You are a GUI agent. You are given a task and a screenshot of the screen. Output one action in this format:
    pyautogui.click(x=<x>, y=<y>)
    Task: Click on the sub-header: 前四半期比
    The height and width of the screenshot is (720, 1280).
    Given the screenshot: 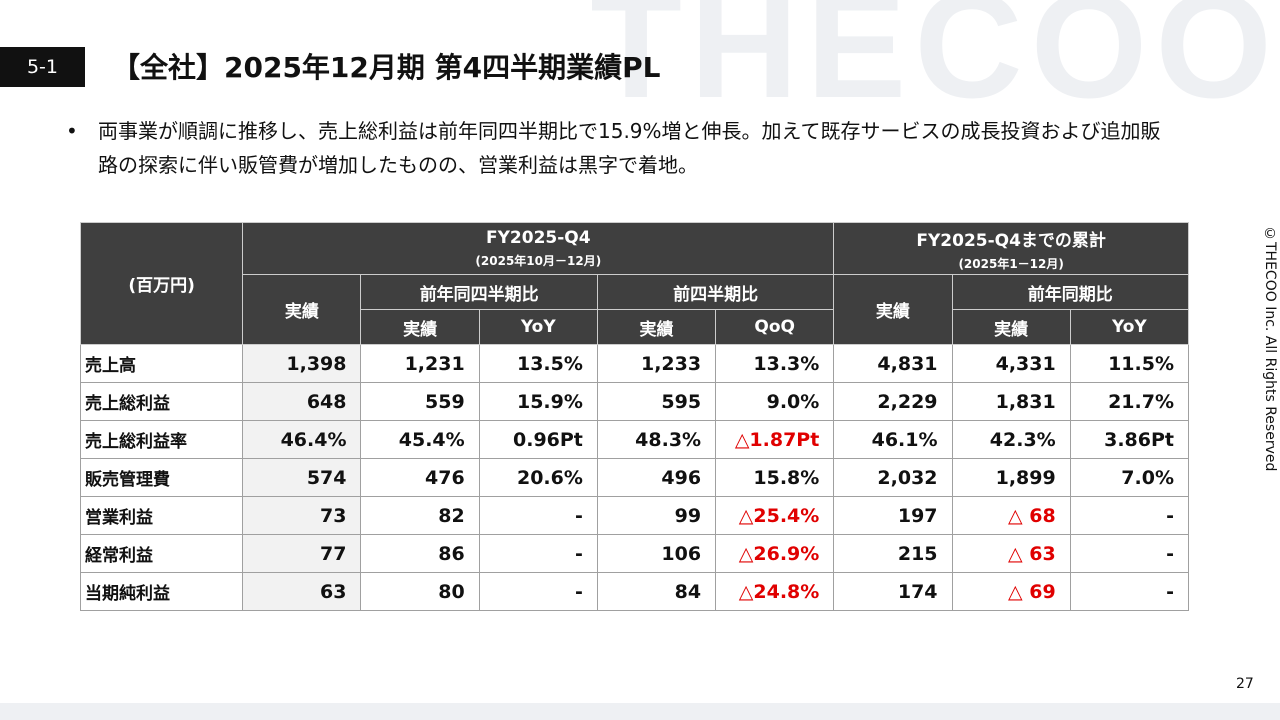 What is the action you would take?
    pyautogui.click(x=715, y=292)
    